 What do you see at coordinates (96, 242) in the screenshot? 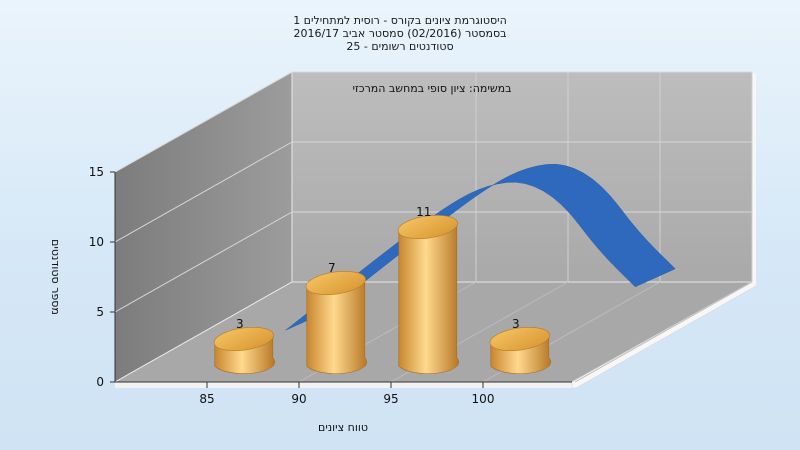
I see `y-tick-label-2: 10` at bounding box center [96, 242].